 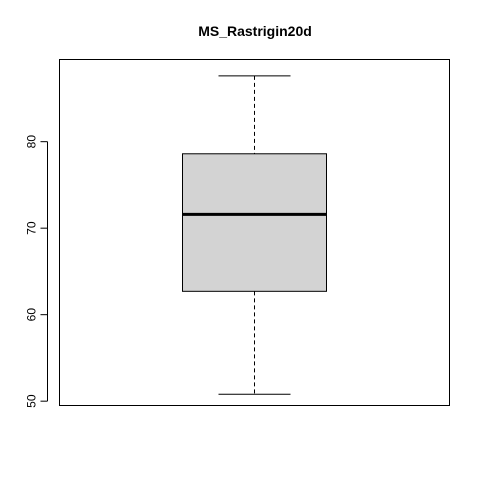 What do you see at coordinates (36, 271) in the screenshot?
I see `y-axis: 50 60 70 80` at bounding box center [36, 271].